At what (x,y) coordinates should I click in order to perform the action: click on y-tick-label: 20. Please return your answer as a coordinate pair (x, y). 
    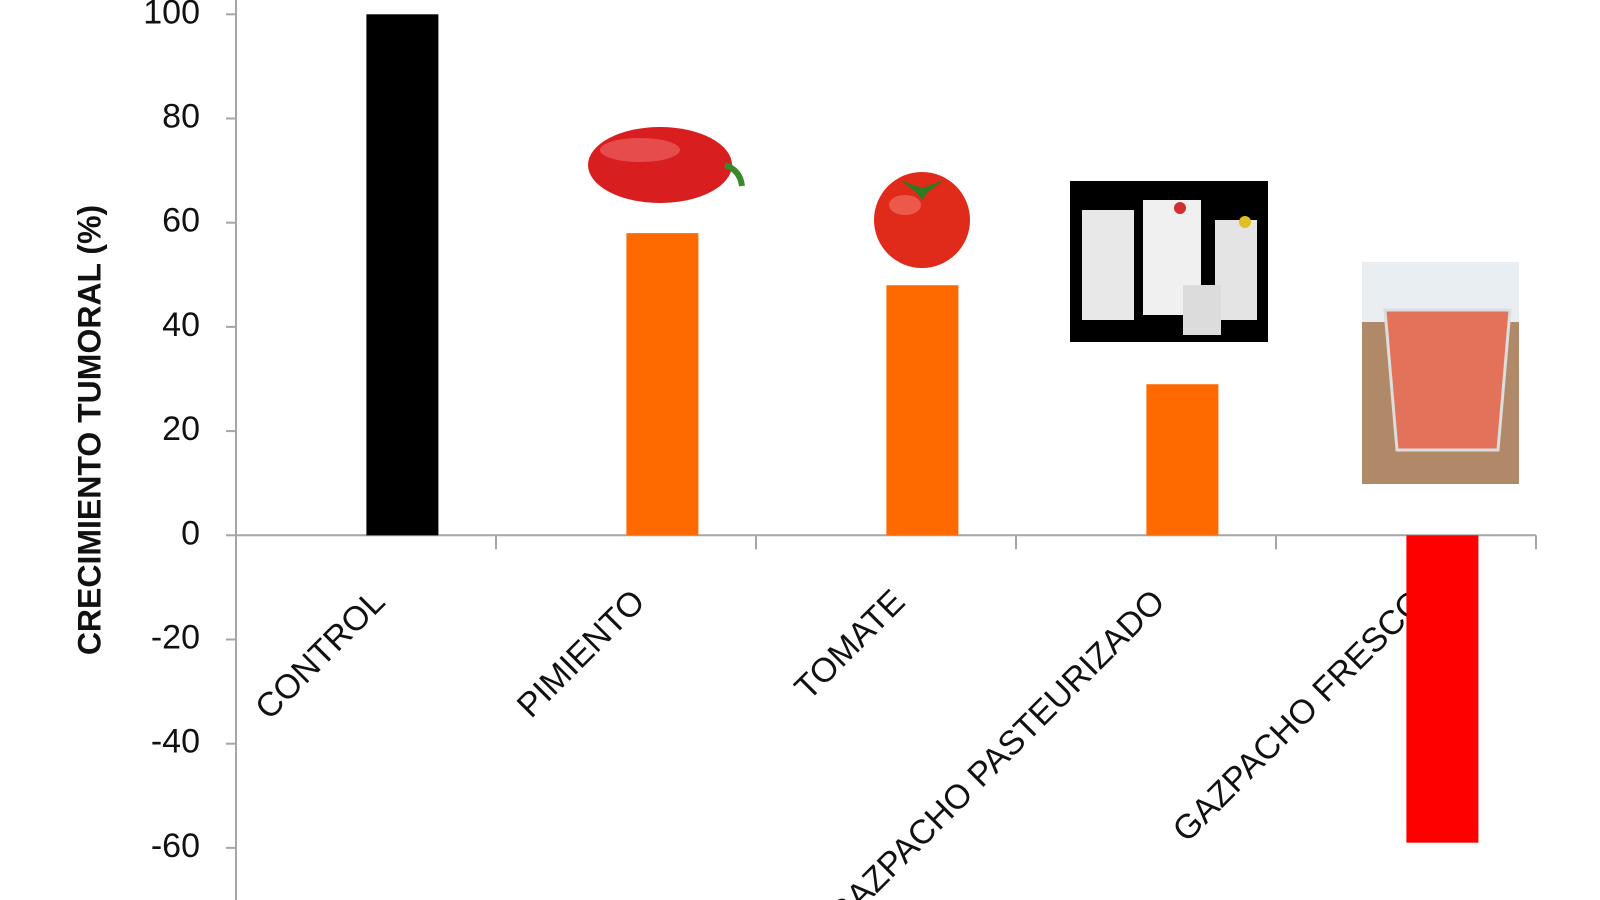
    Looking at the image, I should click on (181, 429).